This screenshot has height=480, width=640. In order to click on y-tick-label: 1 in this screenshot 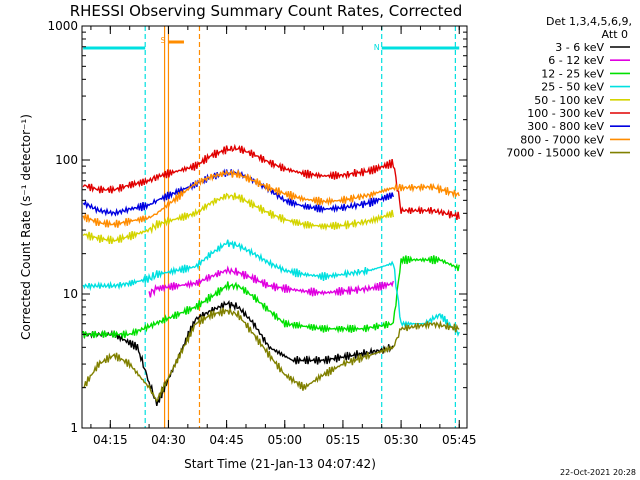, I will do `click(74, 428)`.